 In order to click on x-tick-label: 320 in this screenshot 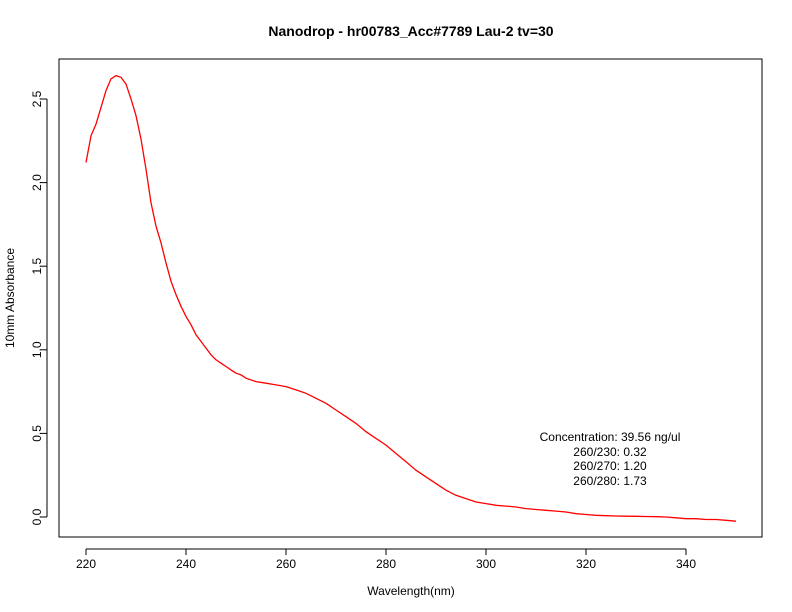, I will do `click(586, 564)`.